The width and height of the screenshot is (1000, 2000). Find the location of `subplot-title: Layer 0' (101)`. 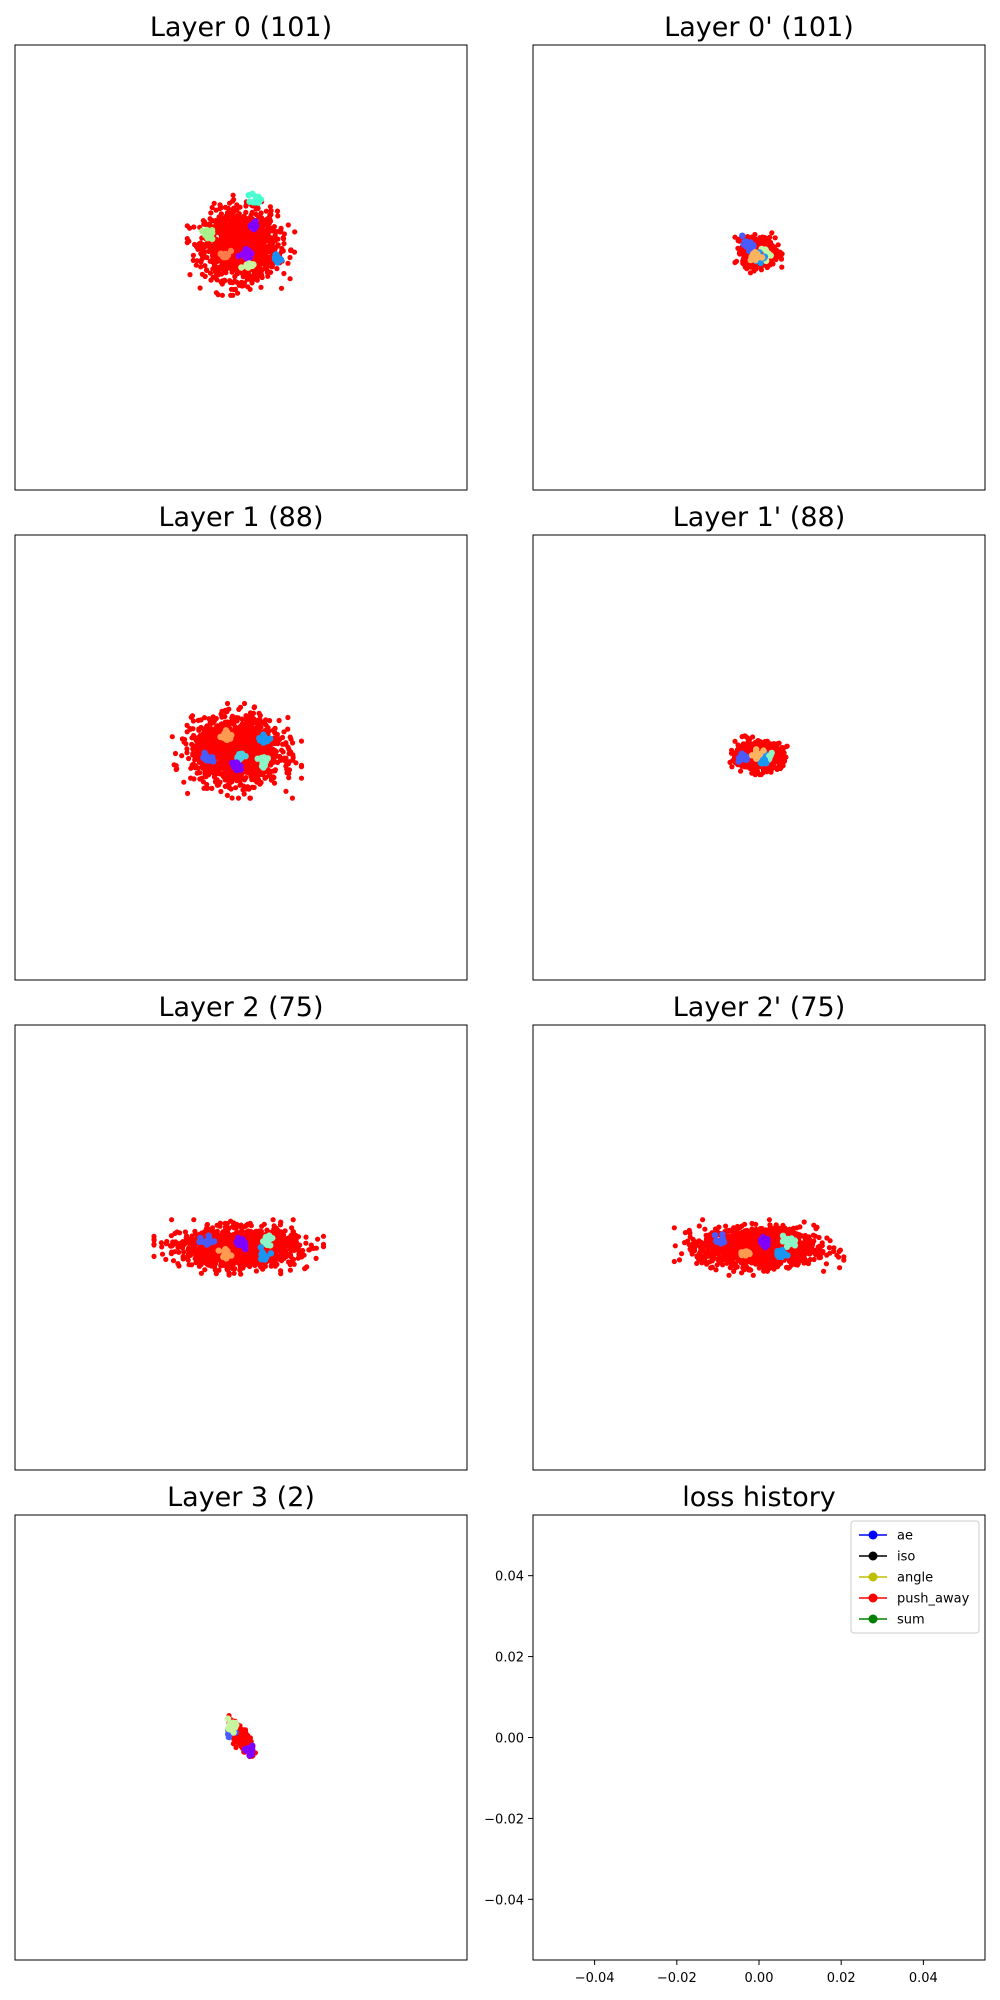

subplot-title: Layer 0' (101) is located at coordinates (759, 27).